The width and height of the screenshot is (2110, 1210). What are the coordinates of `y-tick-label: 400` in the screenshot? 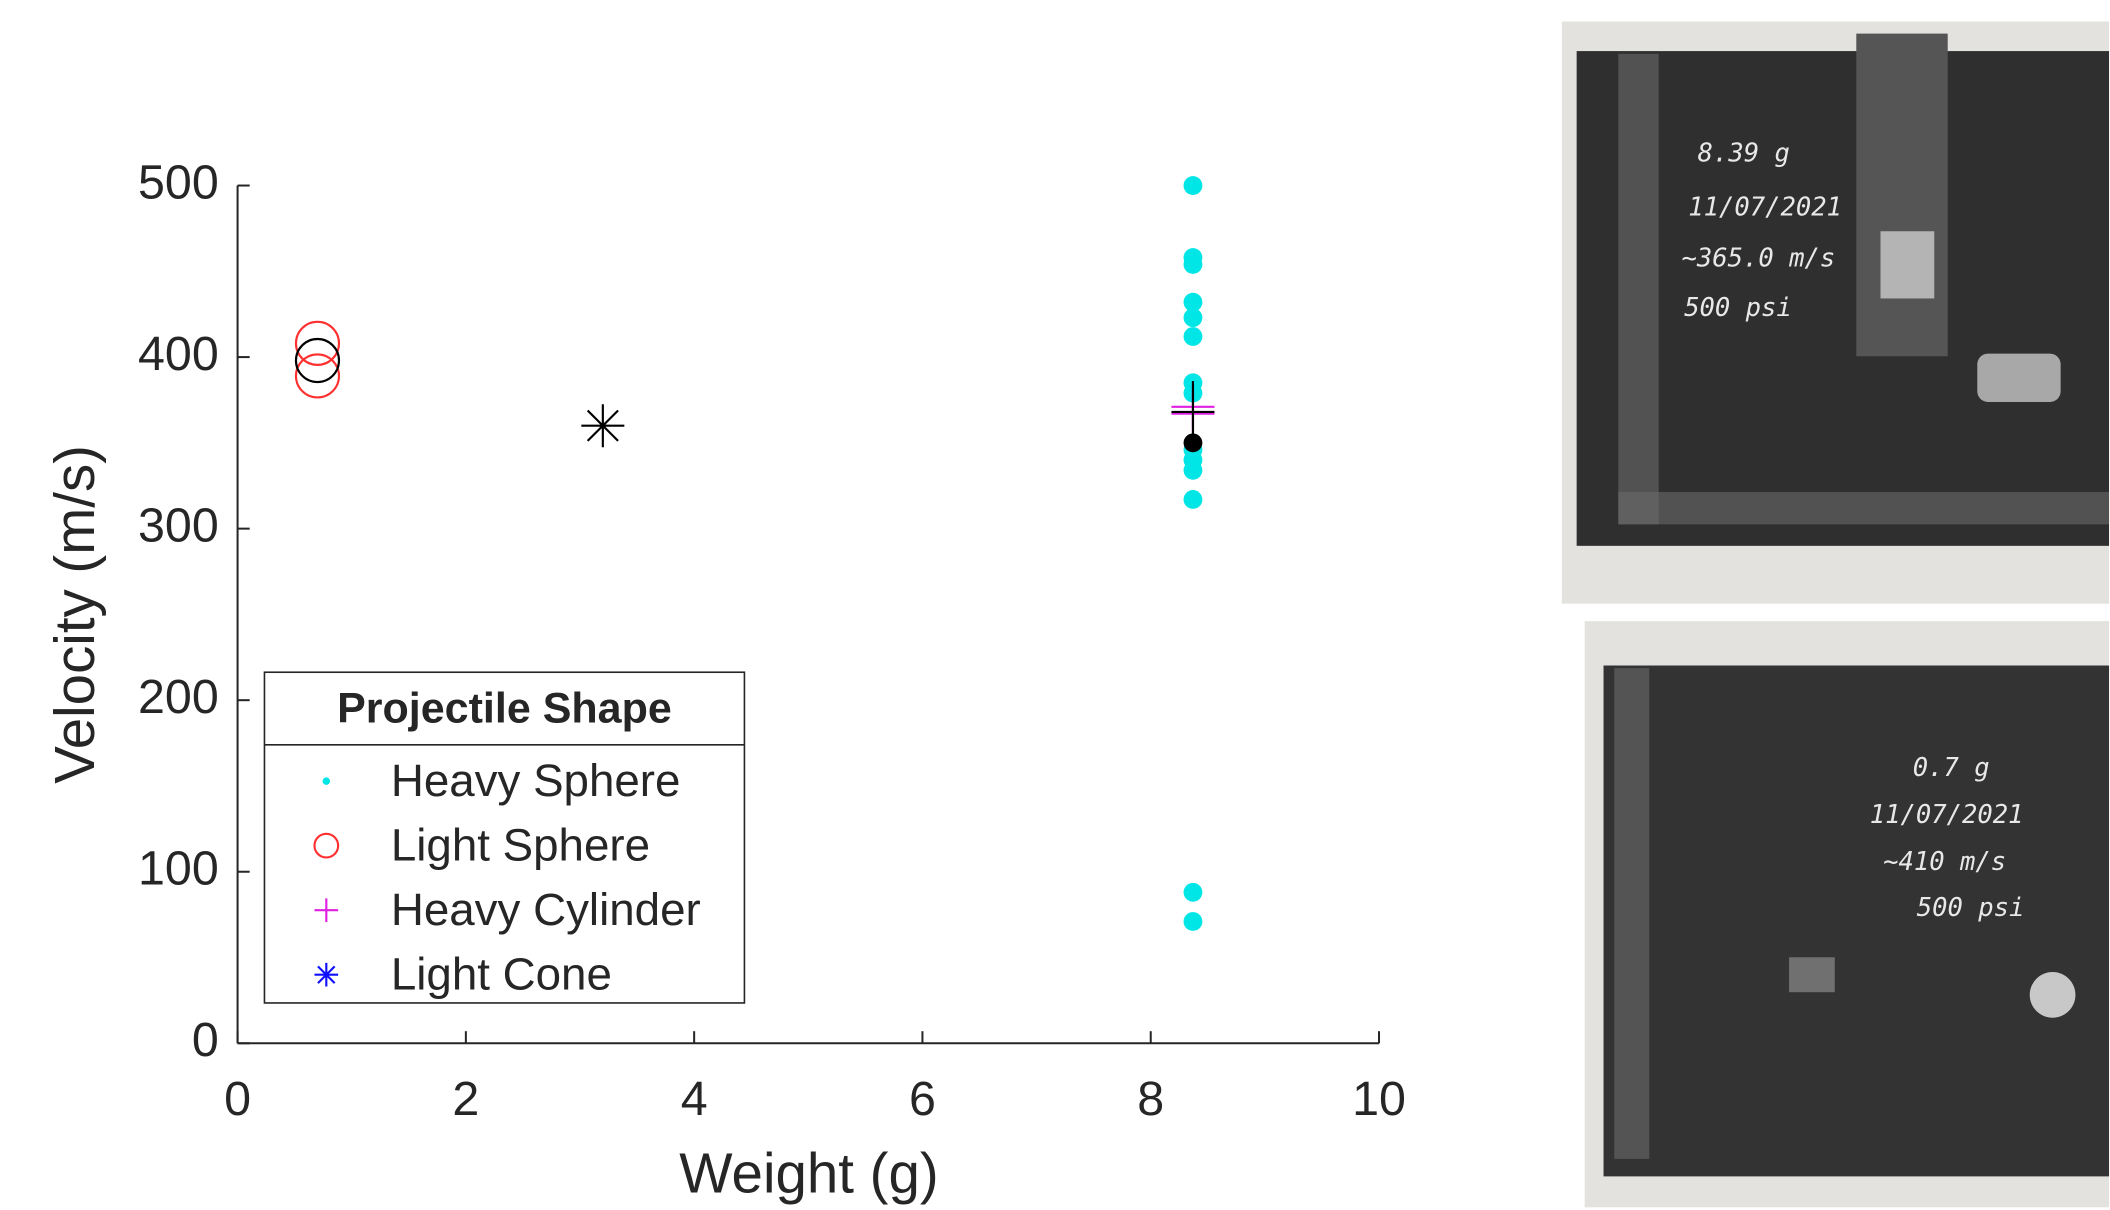 It's located at (178, 354).